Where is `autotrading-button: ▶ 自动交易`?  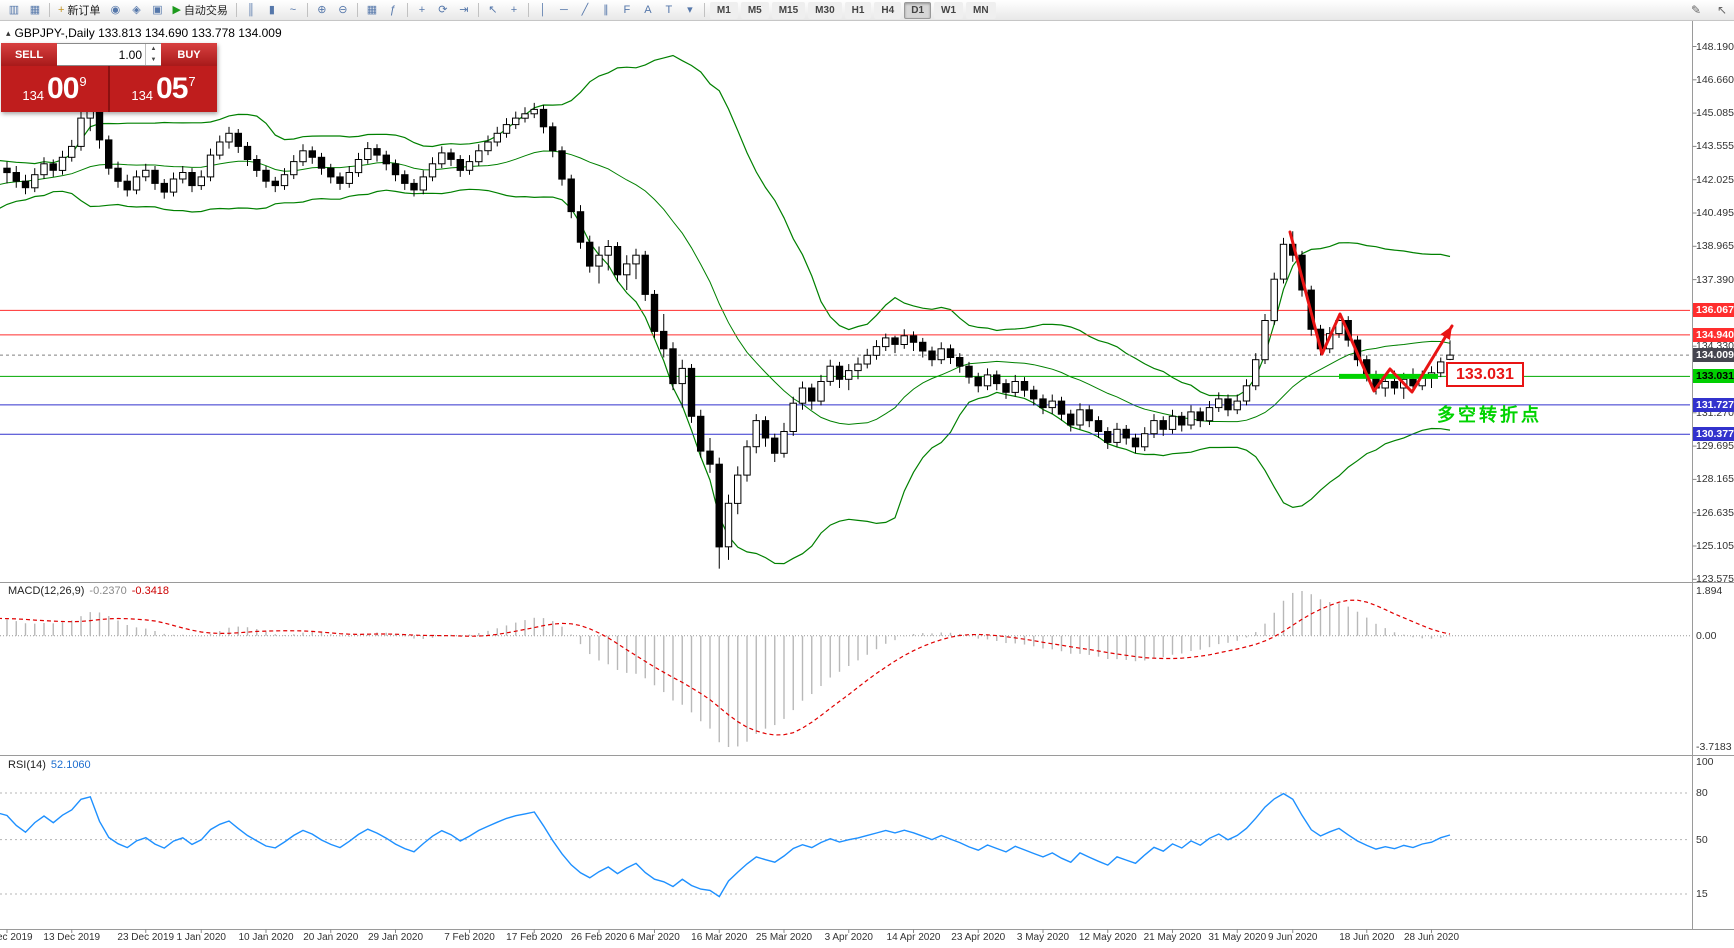
autotrading-button: ▶ 自动交易 is located at coordinates (199, 10).